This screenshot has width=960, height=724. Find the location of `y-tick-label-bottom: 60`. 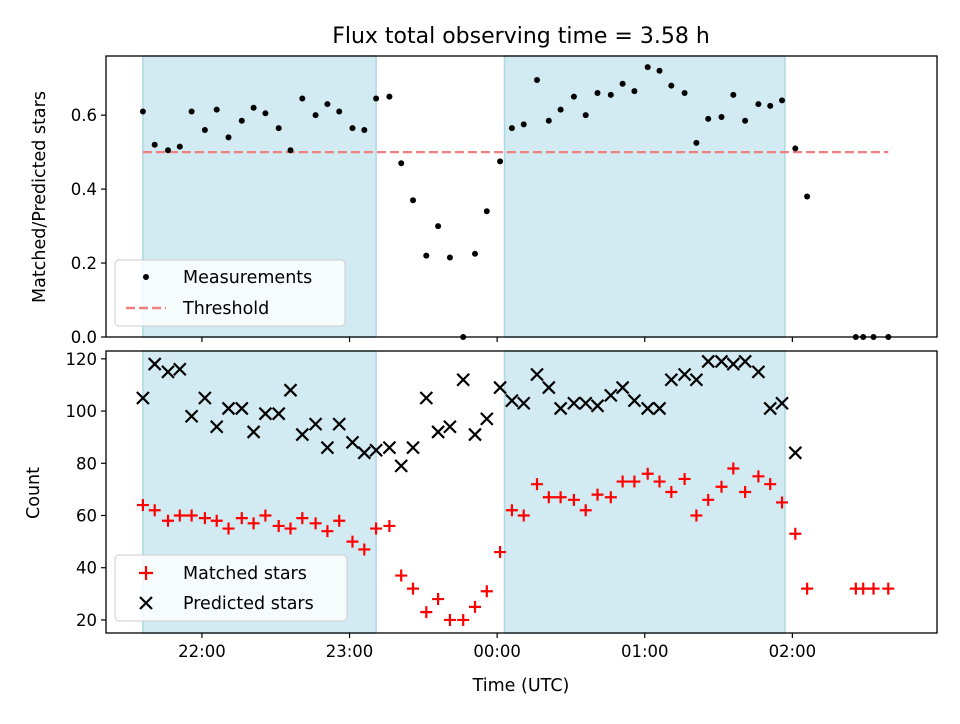

y-tick-label-bottom: 60 is located at coordinates (86, 516).